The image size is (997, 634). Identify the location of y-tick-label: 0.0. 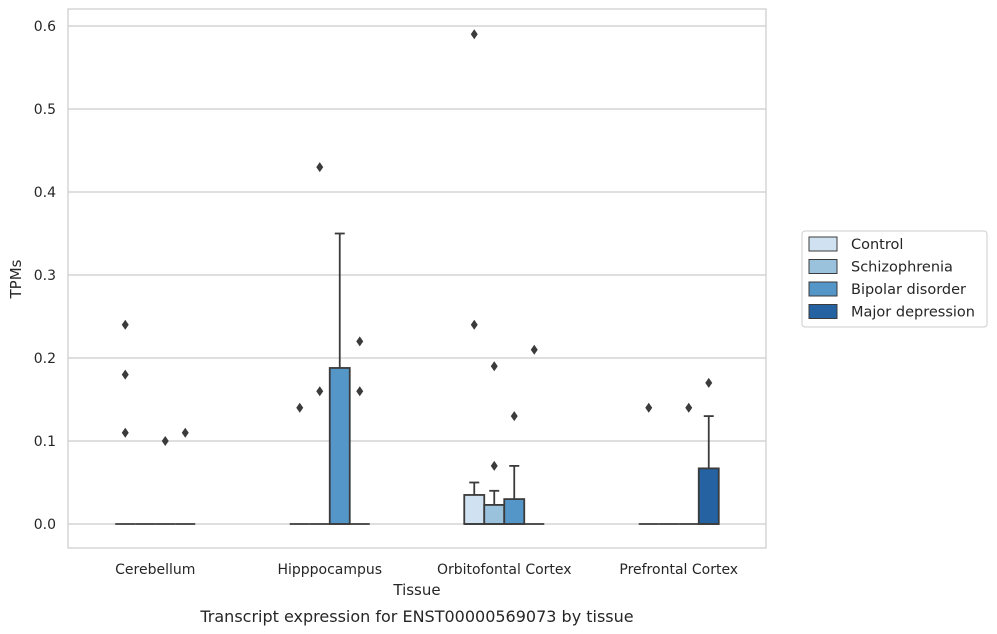
(45, 525).